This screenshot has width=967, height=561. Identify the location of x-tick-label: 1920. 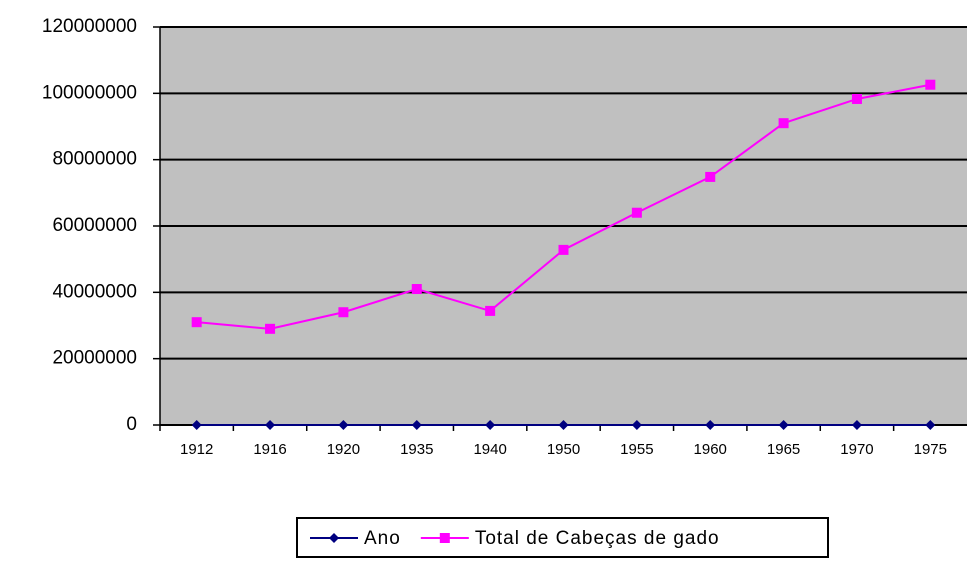
(343, 449).